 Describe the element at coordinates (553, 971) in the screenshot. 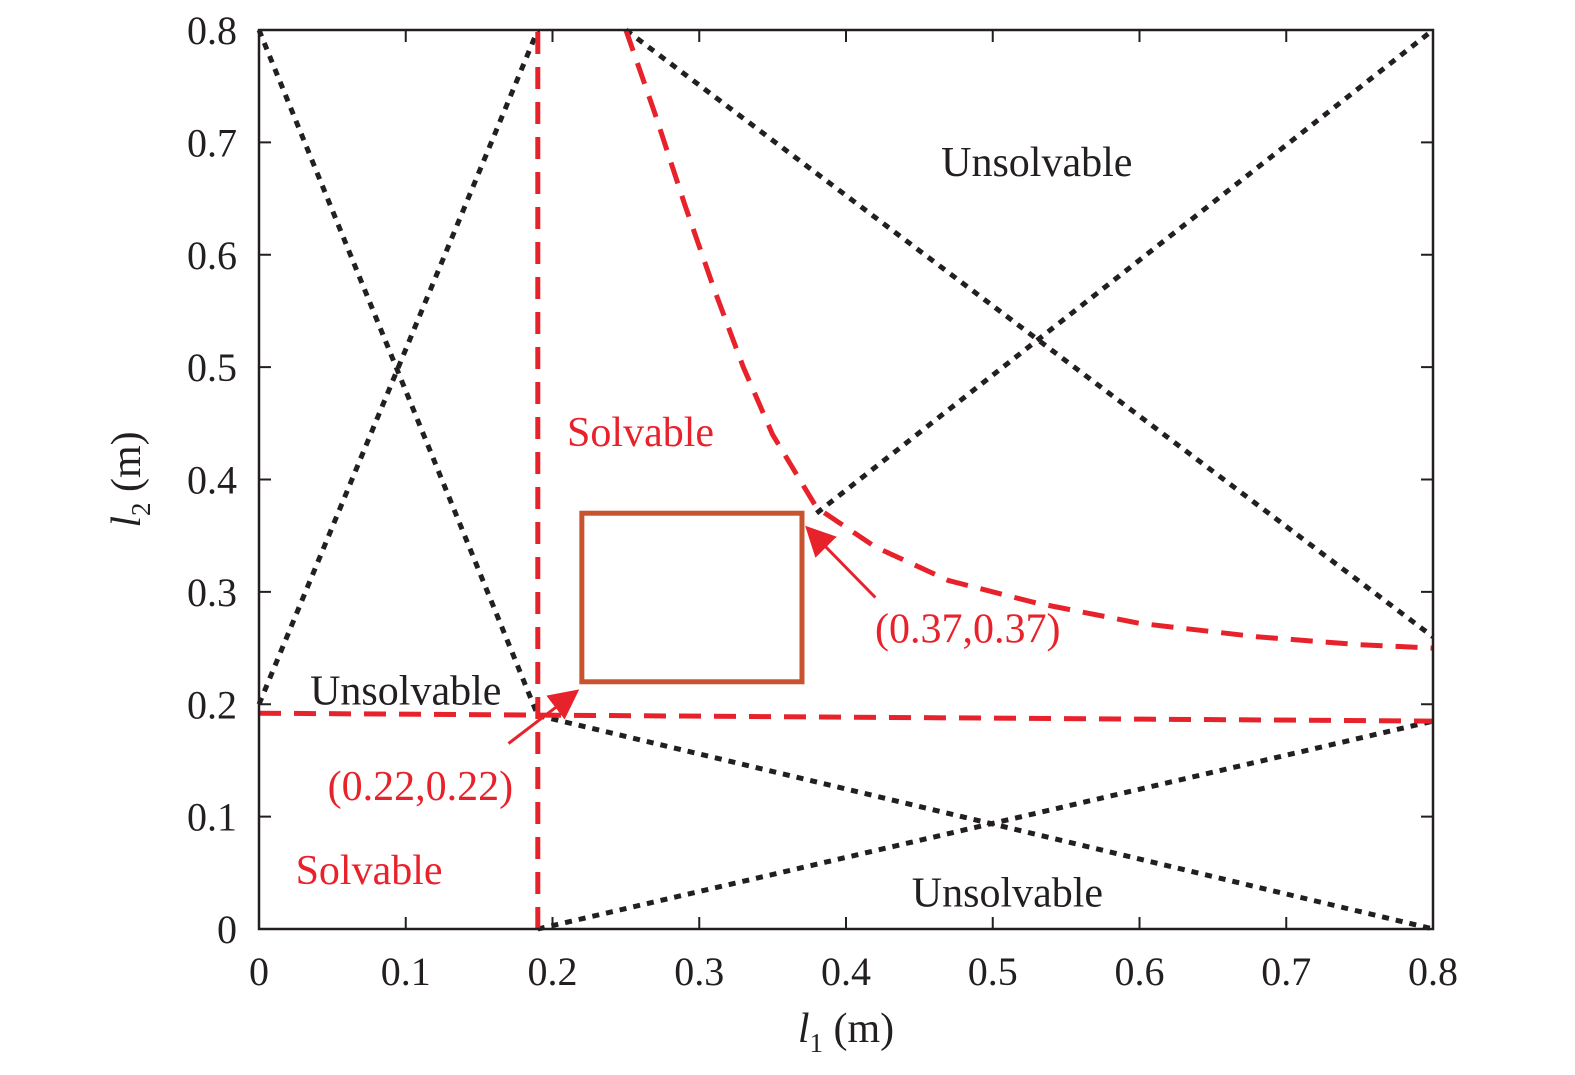

I see `x-tick-label: 0.2` at that location.